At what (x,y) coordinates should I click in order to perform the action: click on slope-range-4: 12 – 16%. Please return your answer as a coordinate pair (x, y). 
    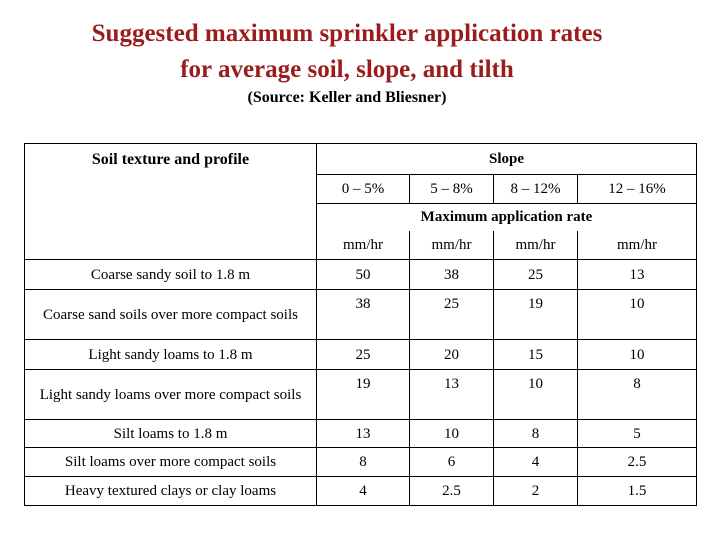
    Looking at the image, I should click on (637, 189).